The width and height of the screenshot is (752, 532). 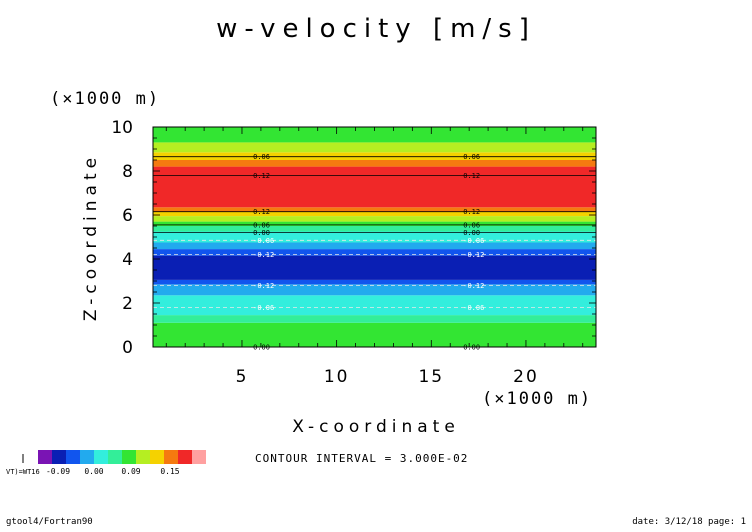 I want to click on y-tick-label: 2, so click(x=127, y=304).